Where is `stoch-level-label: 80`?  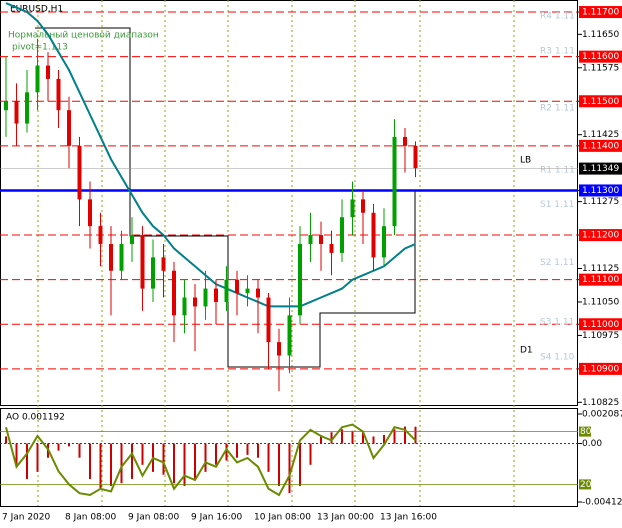 stoch-level-label: 80 is located at coordinates (586, 432).